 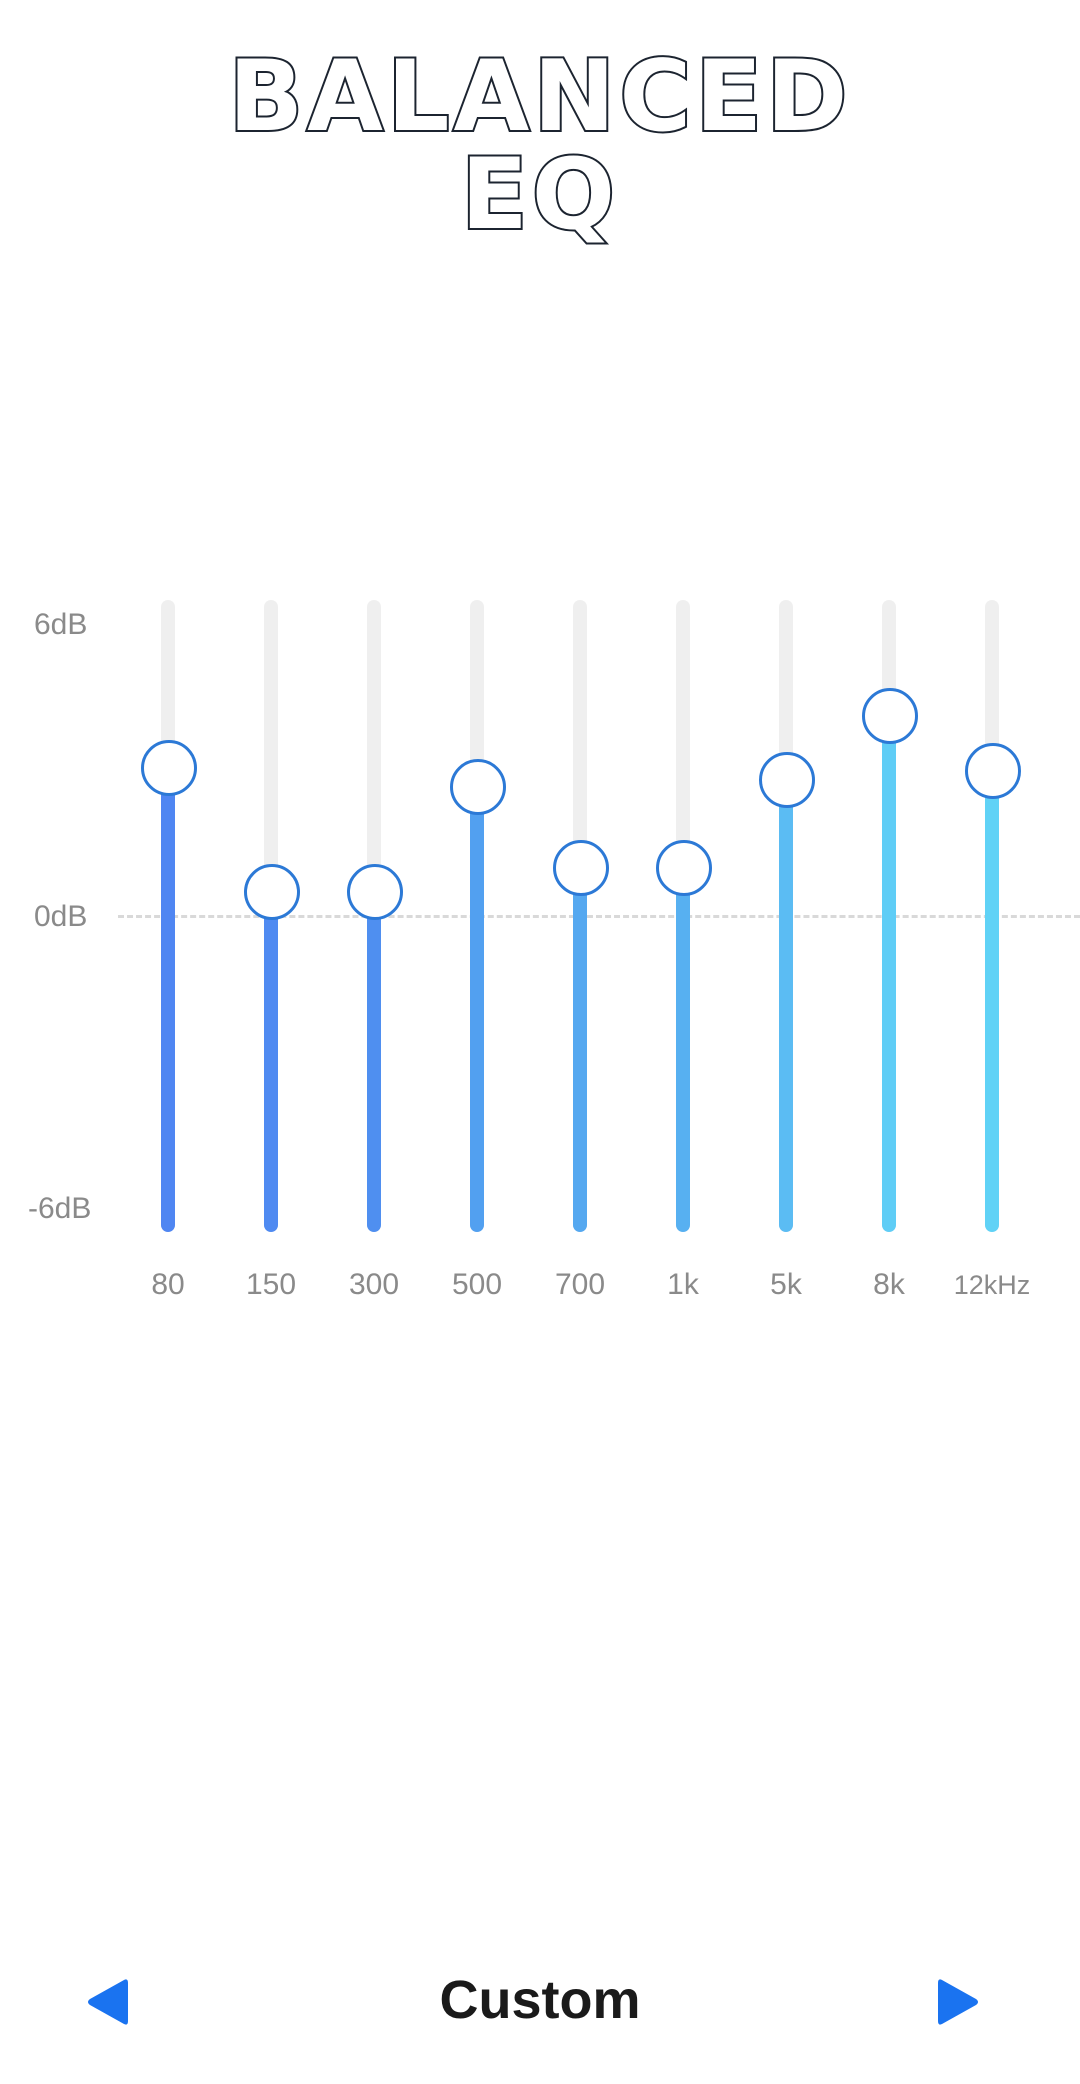 What do you see at coordinates (61, 916) in the screenshot?
I see `scale-zero-label: 0dB` at bounding box center [61, 916].